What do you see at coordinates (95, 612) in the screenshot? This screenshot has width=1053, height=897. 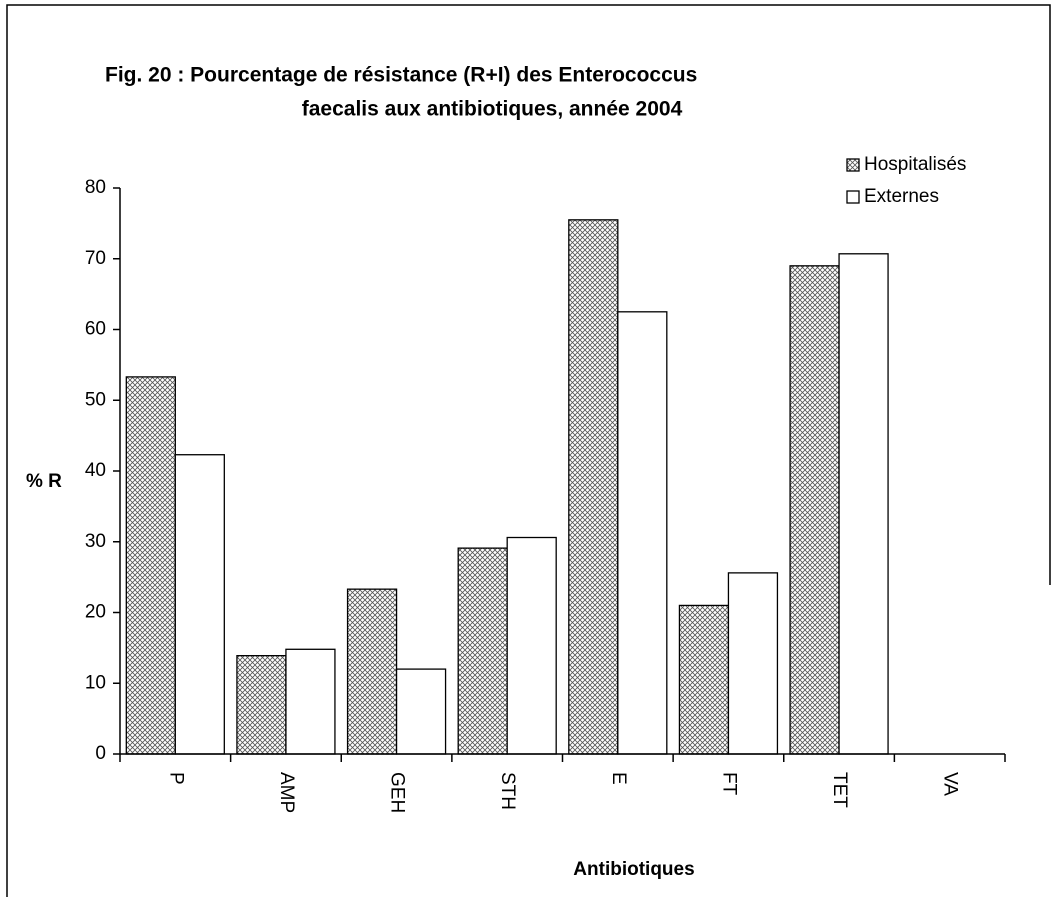 I see `y-tick-label: 20` at bounding box center [95, 612].